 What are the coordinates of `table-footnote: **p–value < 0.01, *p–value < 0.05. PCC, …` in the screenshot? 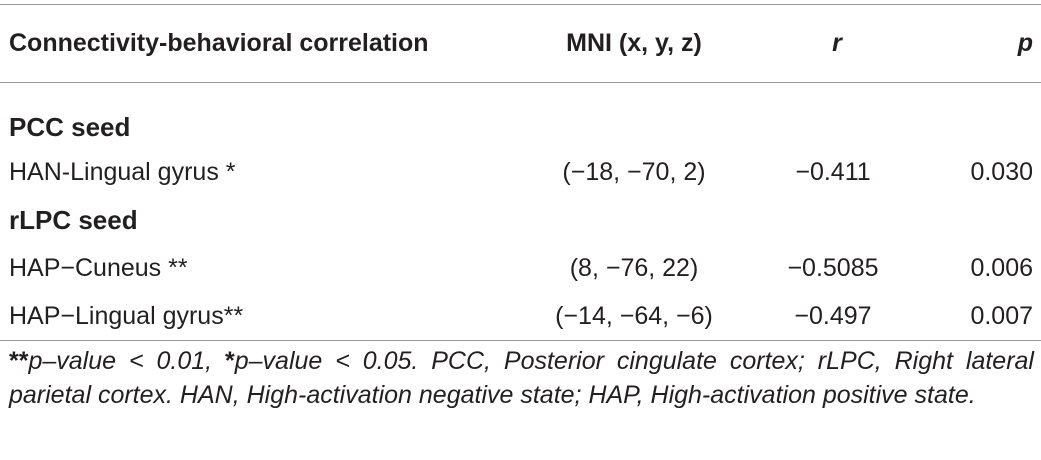 It's located at (521, 378).